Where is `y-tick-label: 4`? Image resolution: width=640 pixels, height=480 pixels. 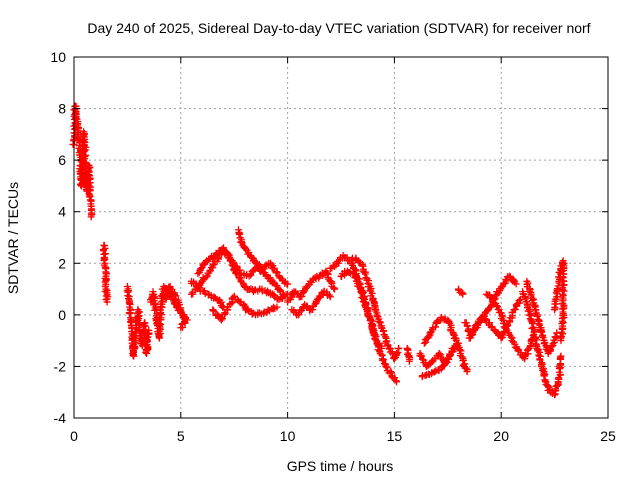
y-tick-label: 4 is located at coordinates (62, 212).